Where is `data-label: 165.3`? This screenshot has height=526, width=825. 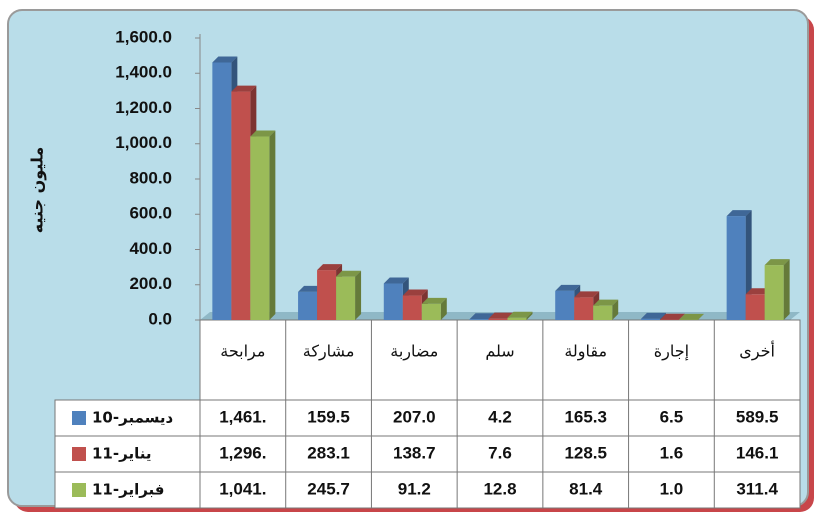 data-label: 165.3 is located at coordinates (585, 416).